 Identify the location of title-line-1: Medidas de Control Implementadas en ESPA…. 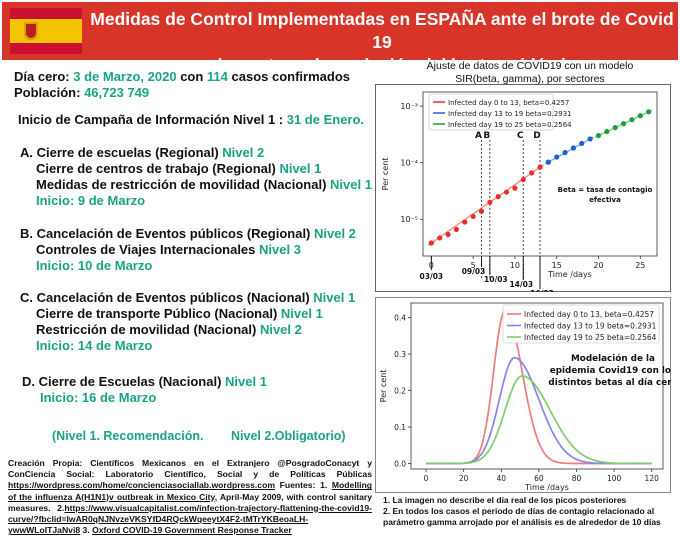
(382, 30).